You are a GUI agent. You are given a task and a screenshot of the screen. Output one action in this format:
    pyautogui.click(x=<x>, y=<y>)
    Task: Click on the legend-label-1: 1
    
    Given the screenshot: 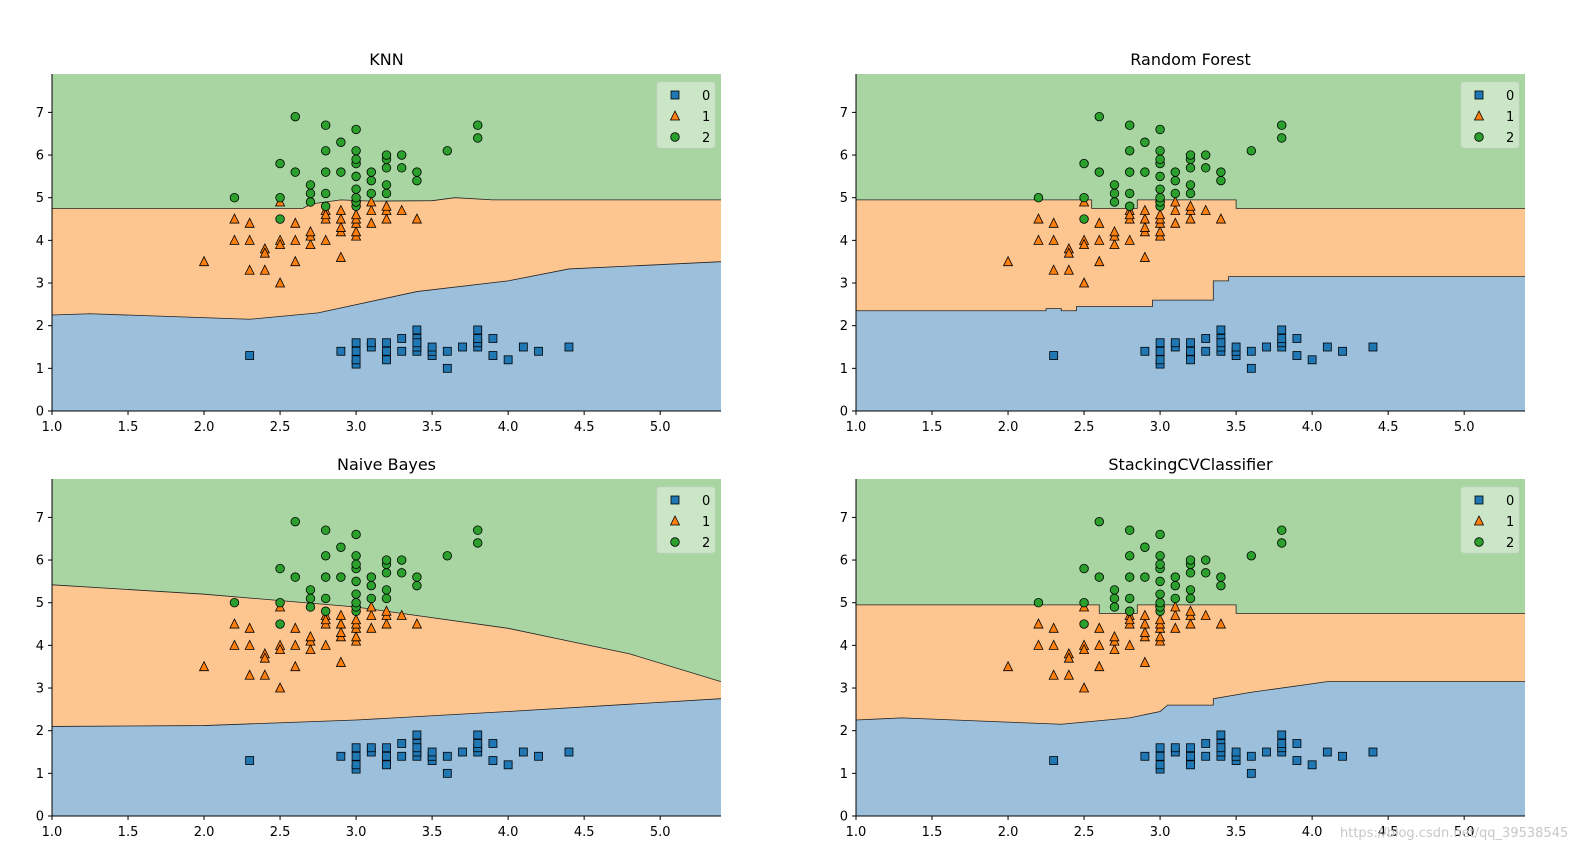 What is the action you would take?
    pyautogui.click(x=1510, y=117)
    